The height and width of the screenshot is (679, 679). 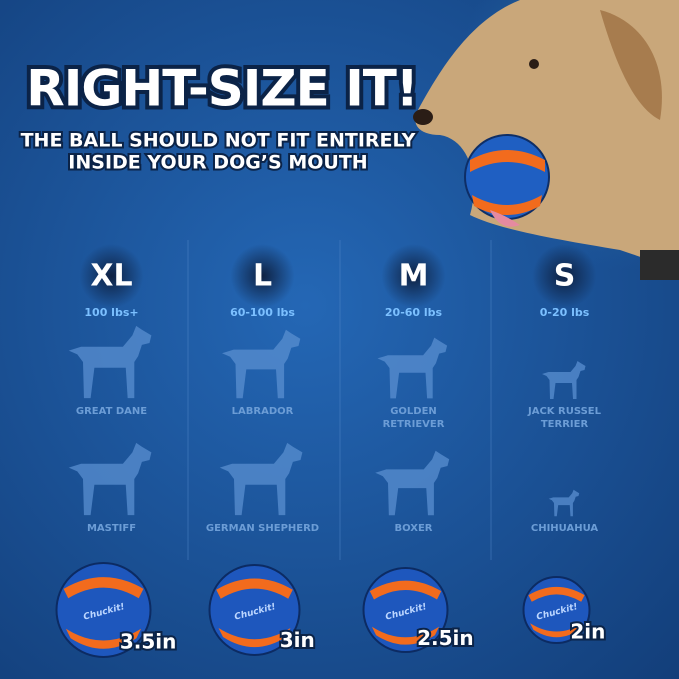 What do you see at coordinates (262, 528) in the screenshot?
I see `breed-label: GERMAN SHEPHERD` at bounding box center [262, 528].